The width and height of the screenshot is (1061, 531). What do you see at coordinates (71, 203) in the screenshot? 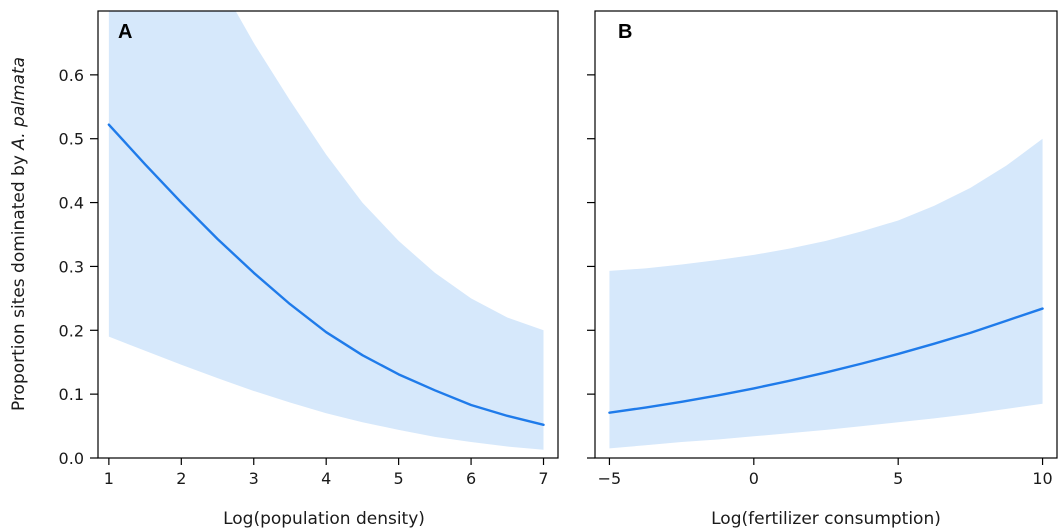
I see `panel-a-y-tick-label: 0.4` at bounding box center [71, 203].